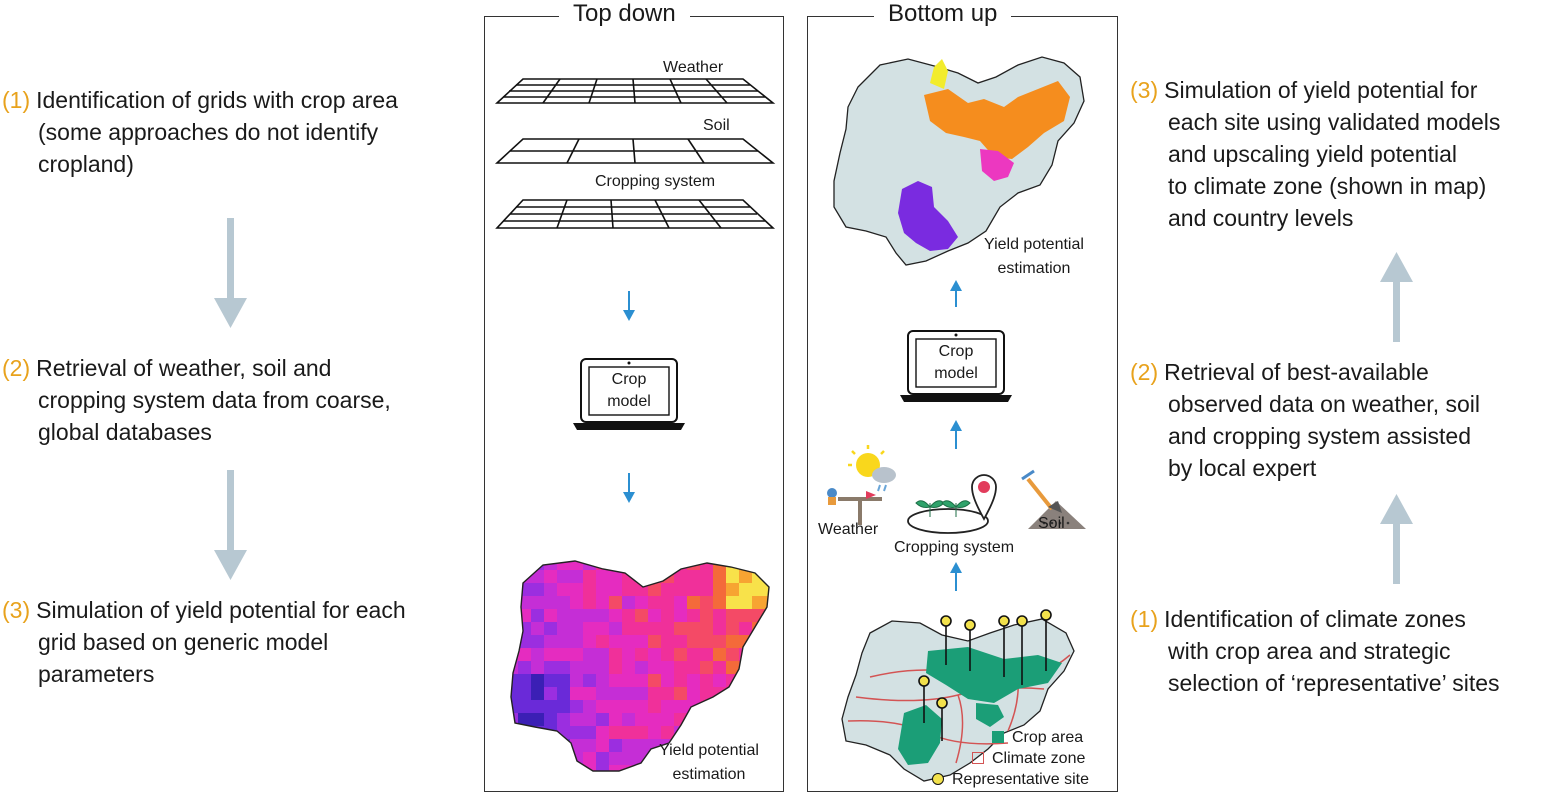 This screenshot has height=794, width=1557. Describe the element at coordinates (943, 14) in the screenshot. I see `panel-title: Bottom up` at that location.